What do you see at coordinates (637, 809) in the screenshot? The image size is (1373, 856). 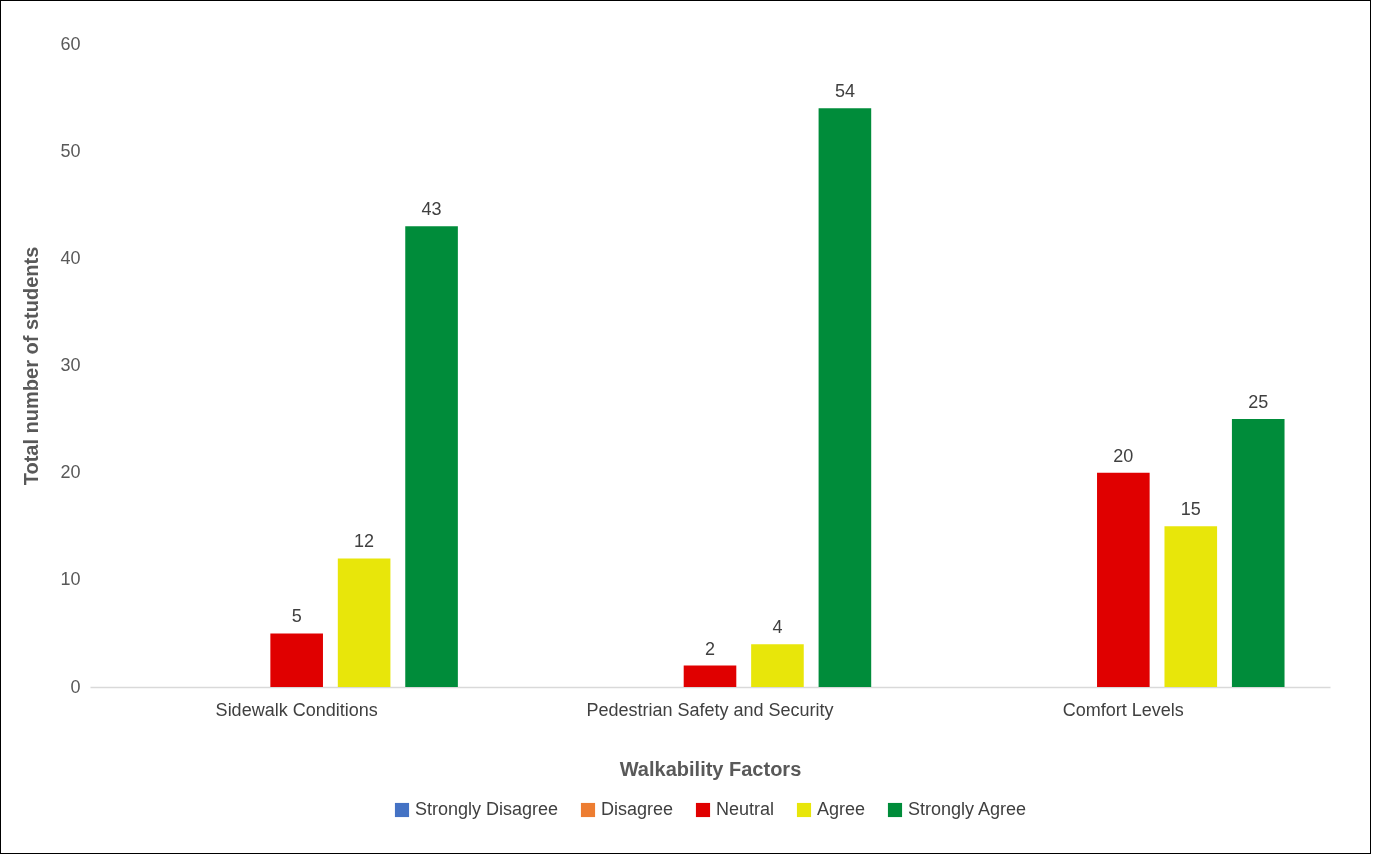 I see `legend-label: Disagree` at bounding box center [637, 809].